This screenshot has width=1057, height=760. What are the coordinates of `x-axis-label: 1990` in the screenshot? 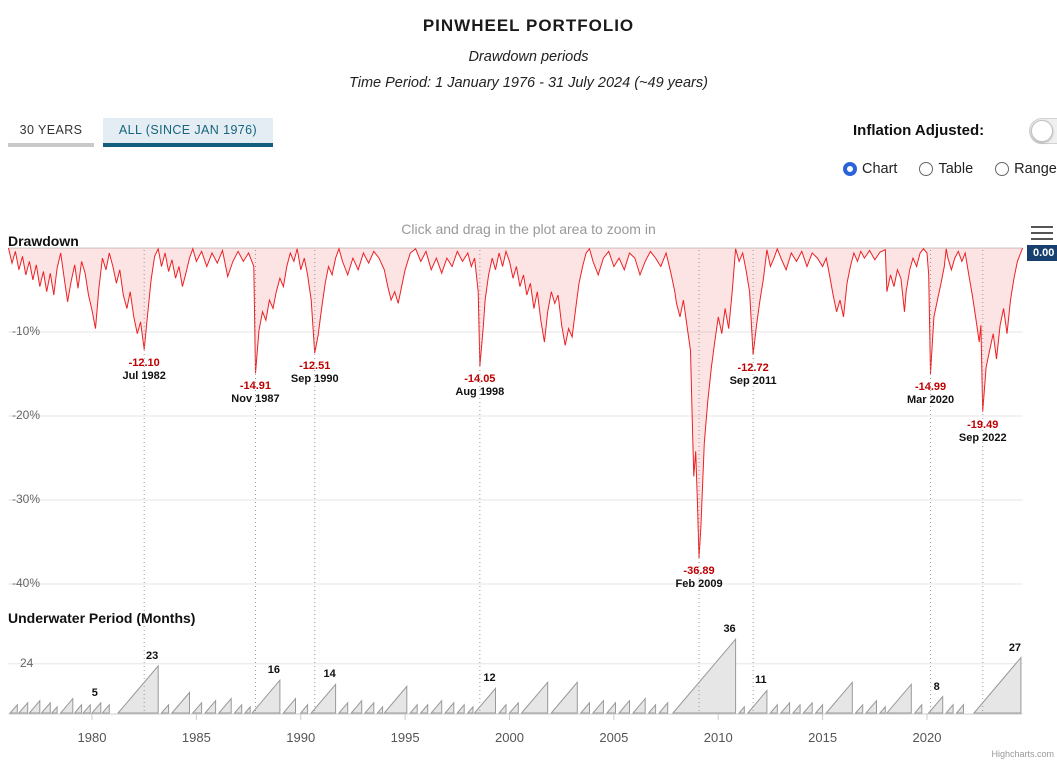 It's located at (301, 737).